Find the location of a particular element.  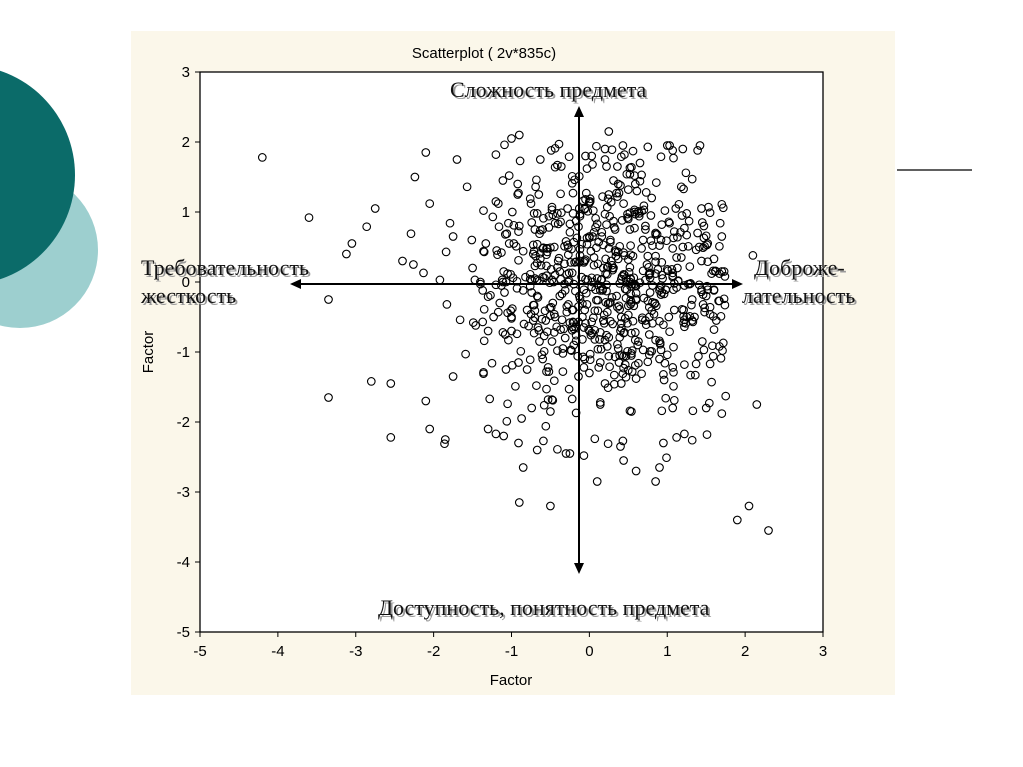

x-tick-label: -3 is located at coordinates (355, 651).